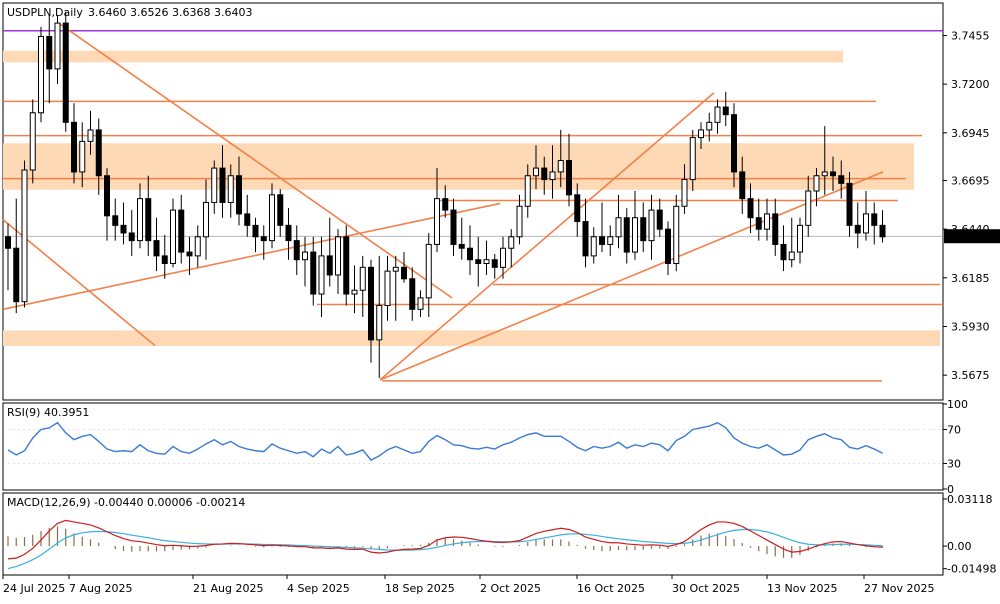  I want to click on macd-tick-label: 0.00, so click(959, 546).